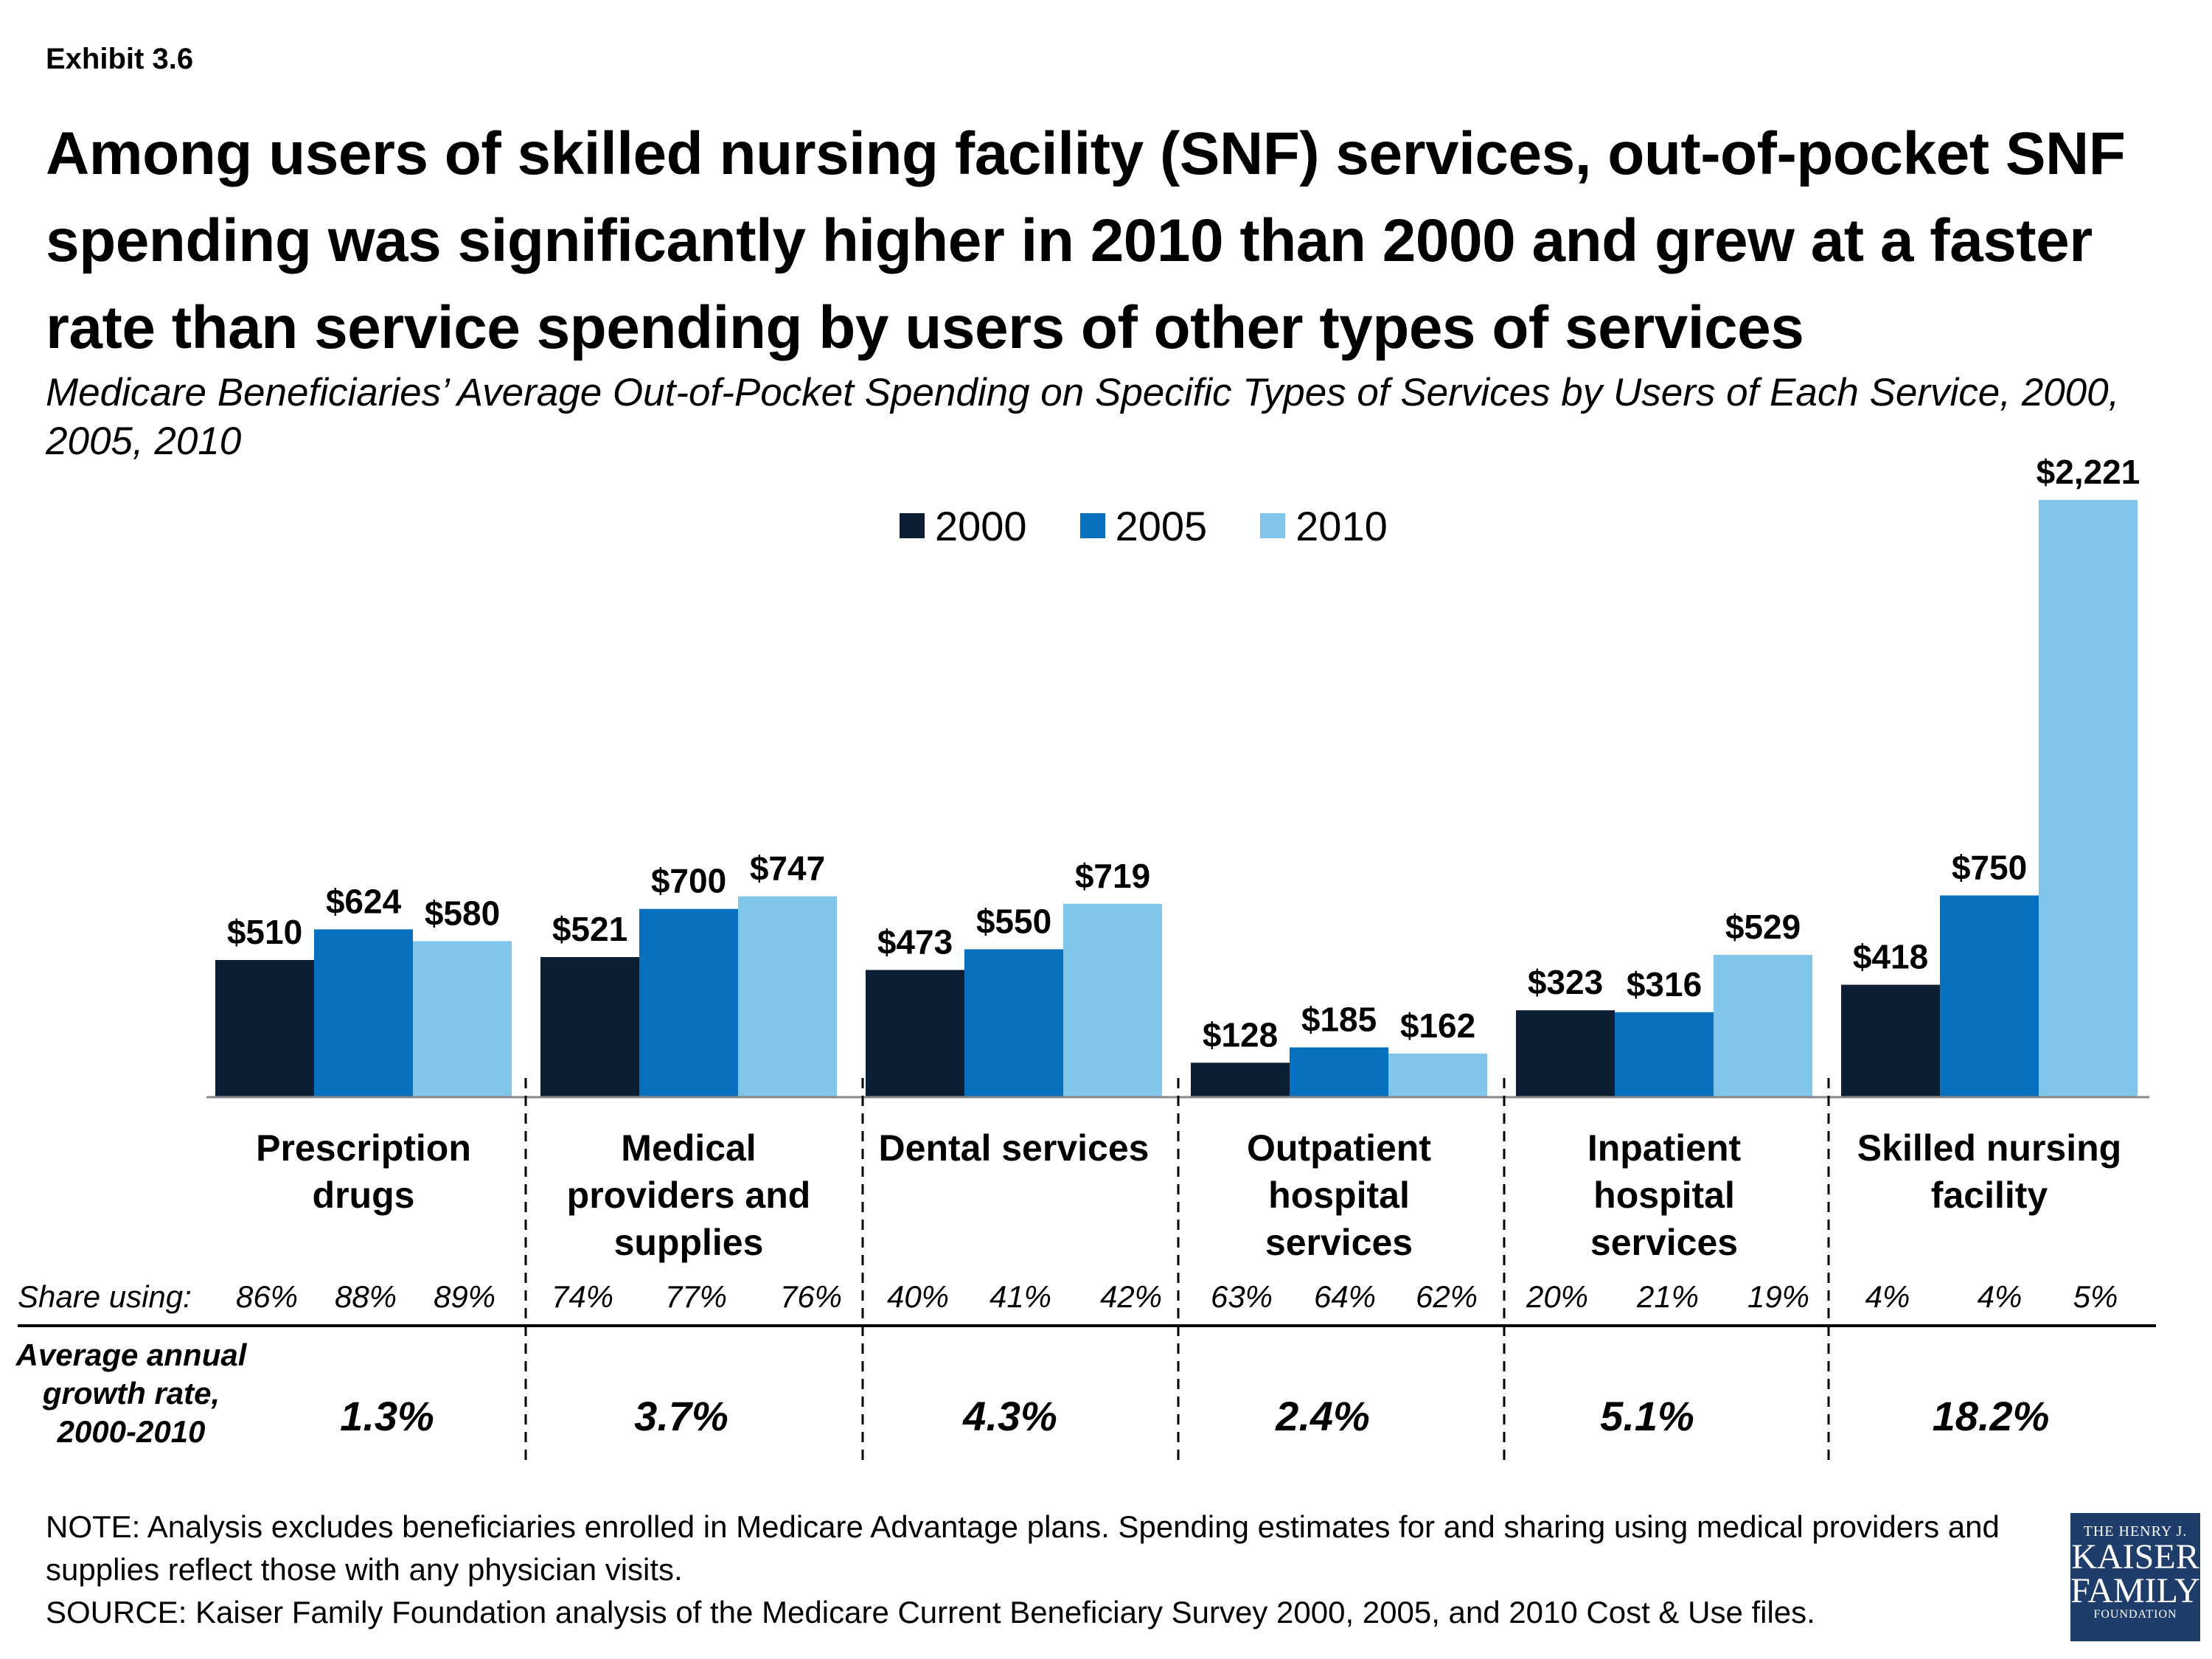 Image resolution: width=2212 pixels, height=1659 pixels. Describe the element at coordinates (1437, 1025) in the screenshot. I see `data-label-outpatient-hospital-services-2010: $162` at that location.